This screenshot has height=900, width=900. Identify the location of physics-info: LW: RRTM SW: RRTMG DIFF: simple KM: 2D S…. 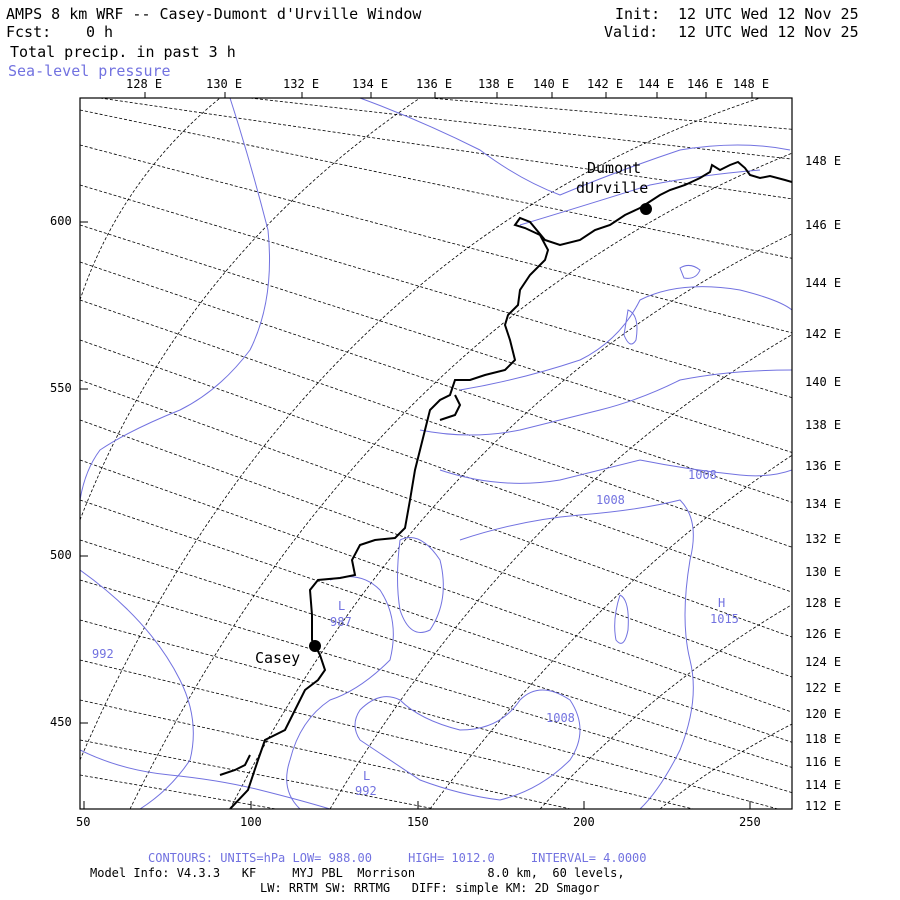
(430, 888).